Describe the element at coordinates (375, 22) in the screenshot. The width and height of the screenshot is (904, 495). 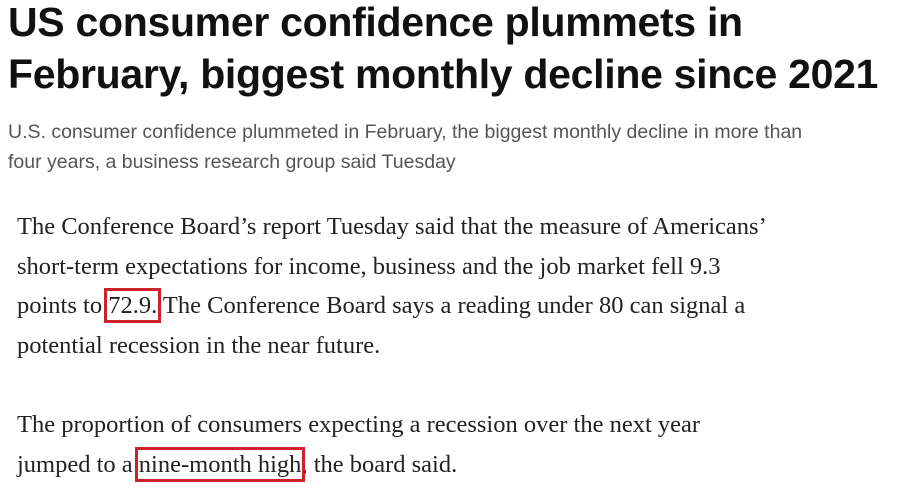
I see `headline-line: US consumer confidence plummets in` at that location.